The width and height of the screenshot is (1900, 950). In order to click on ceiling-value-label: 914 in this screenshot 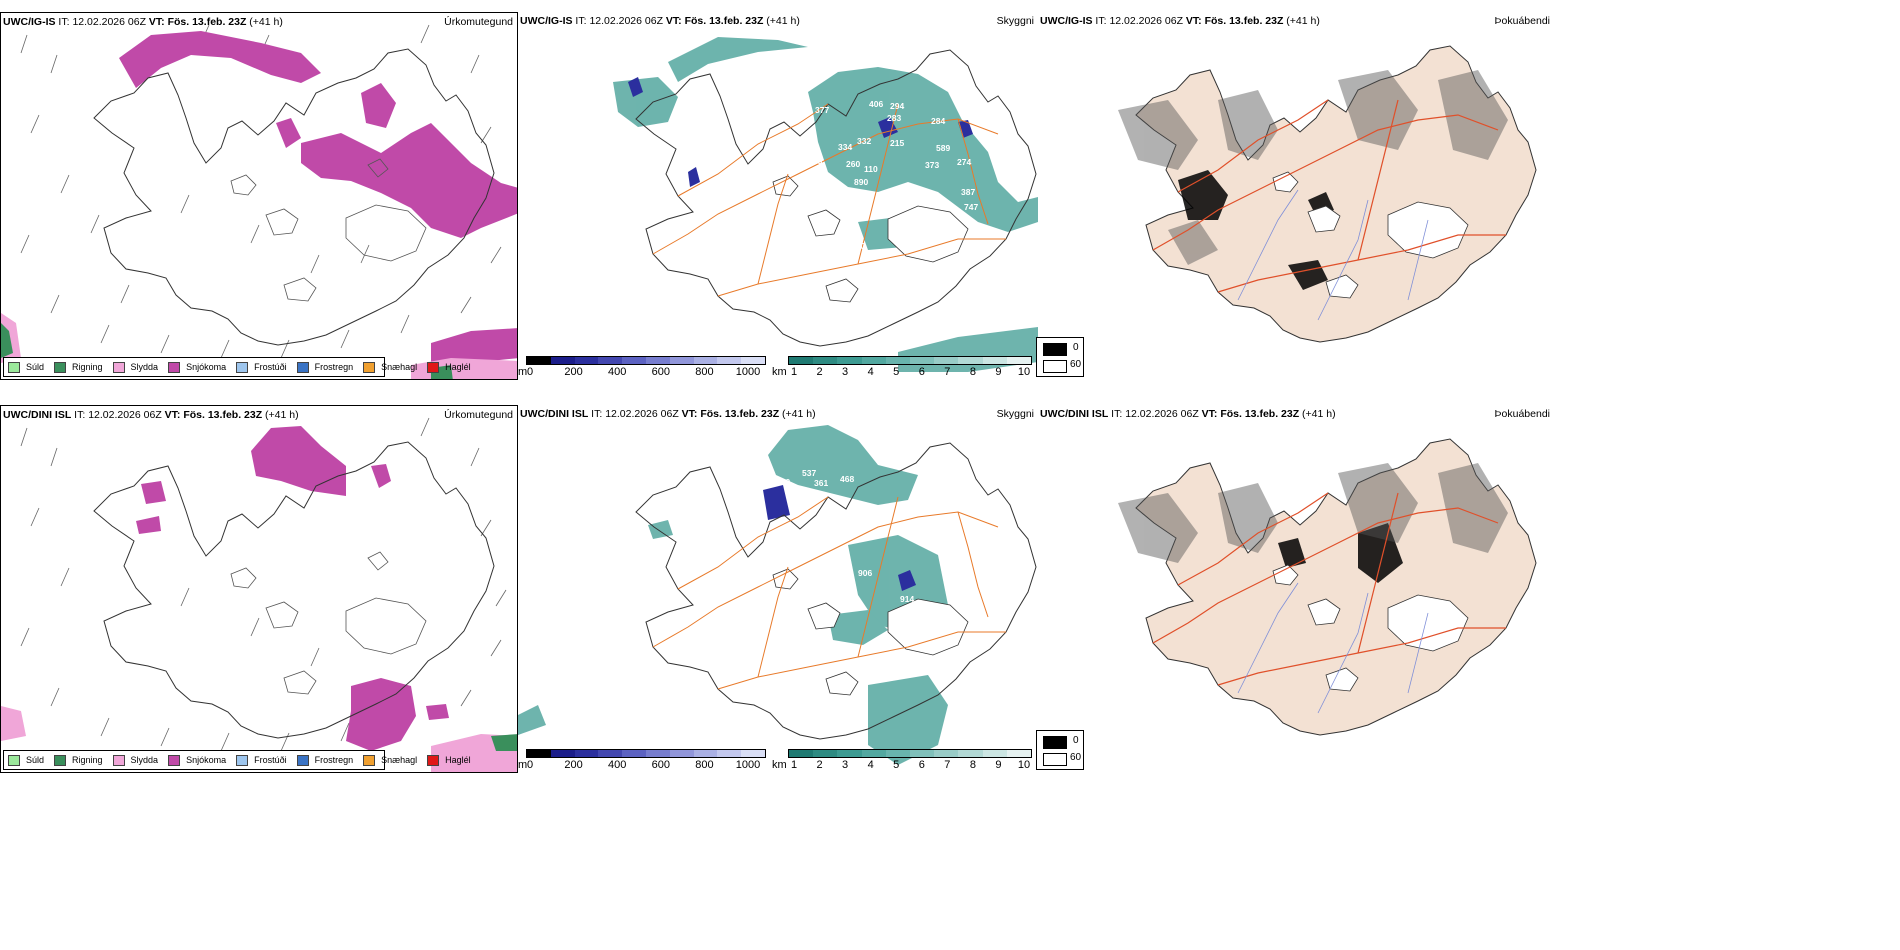, I will do `click(907, 599)`.